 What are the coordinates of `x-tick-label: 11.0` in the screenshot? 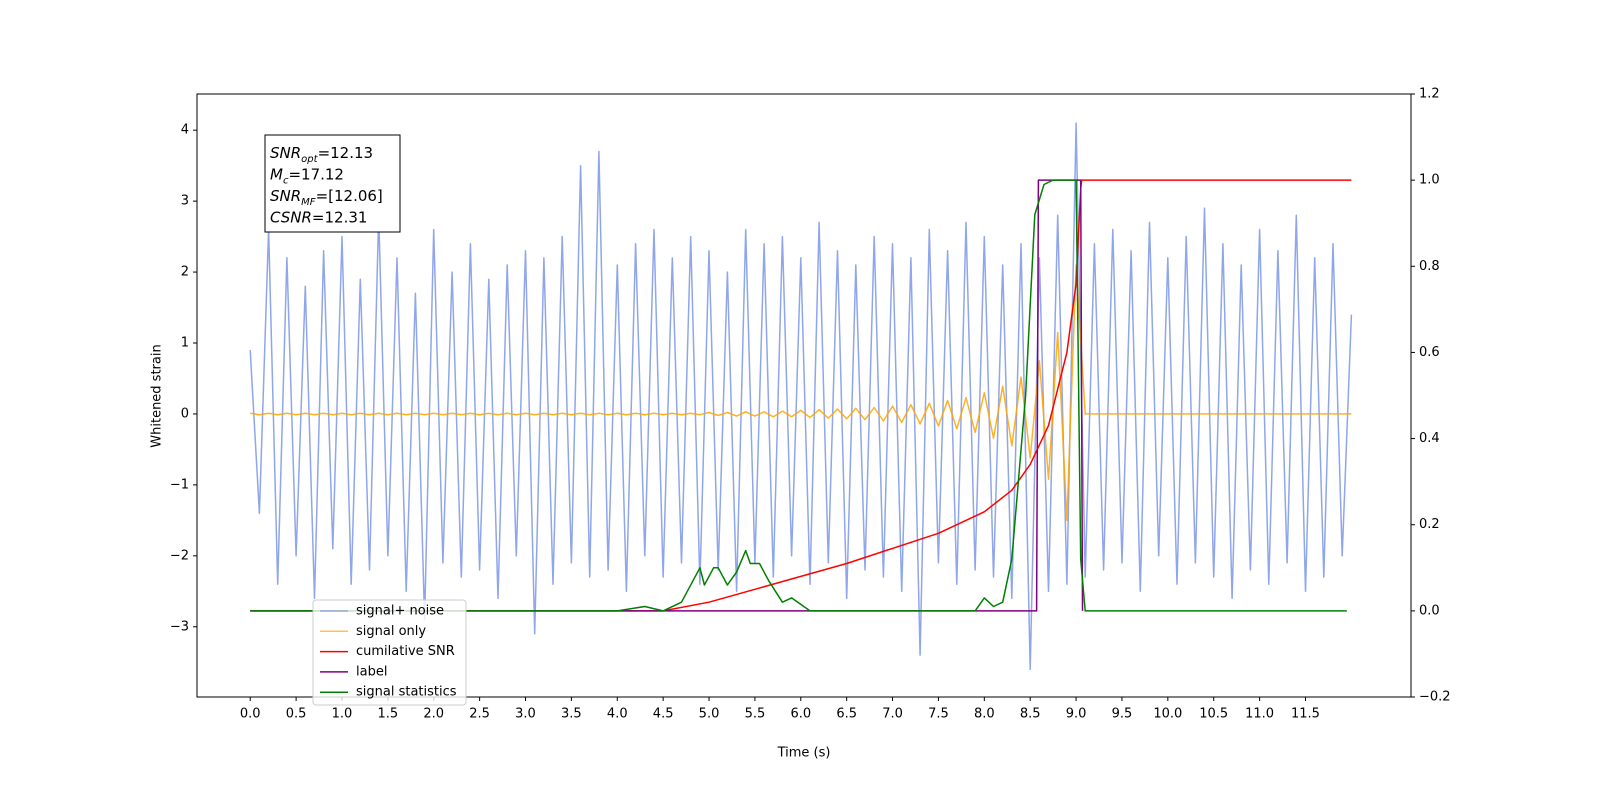 It's located at (1259, 714).